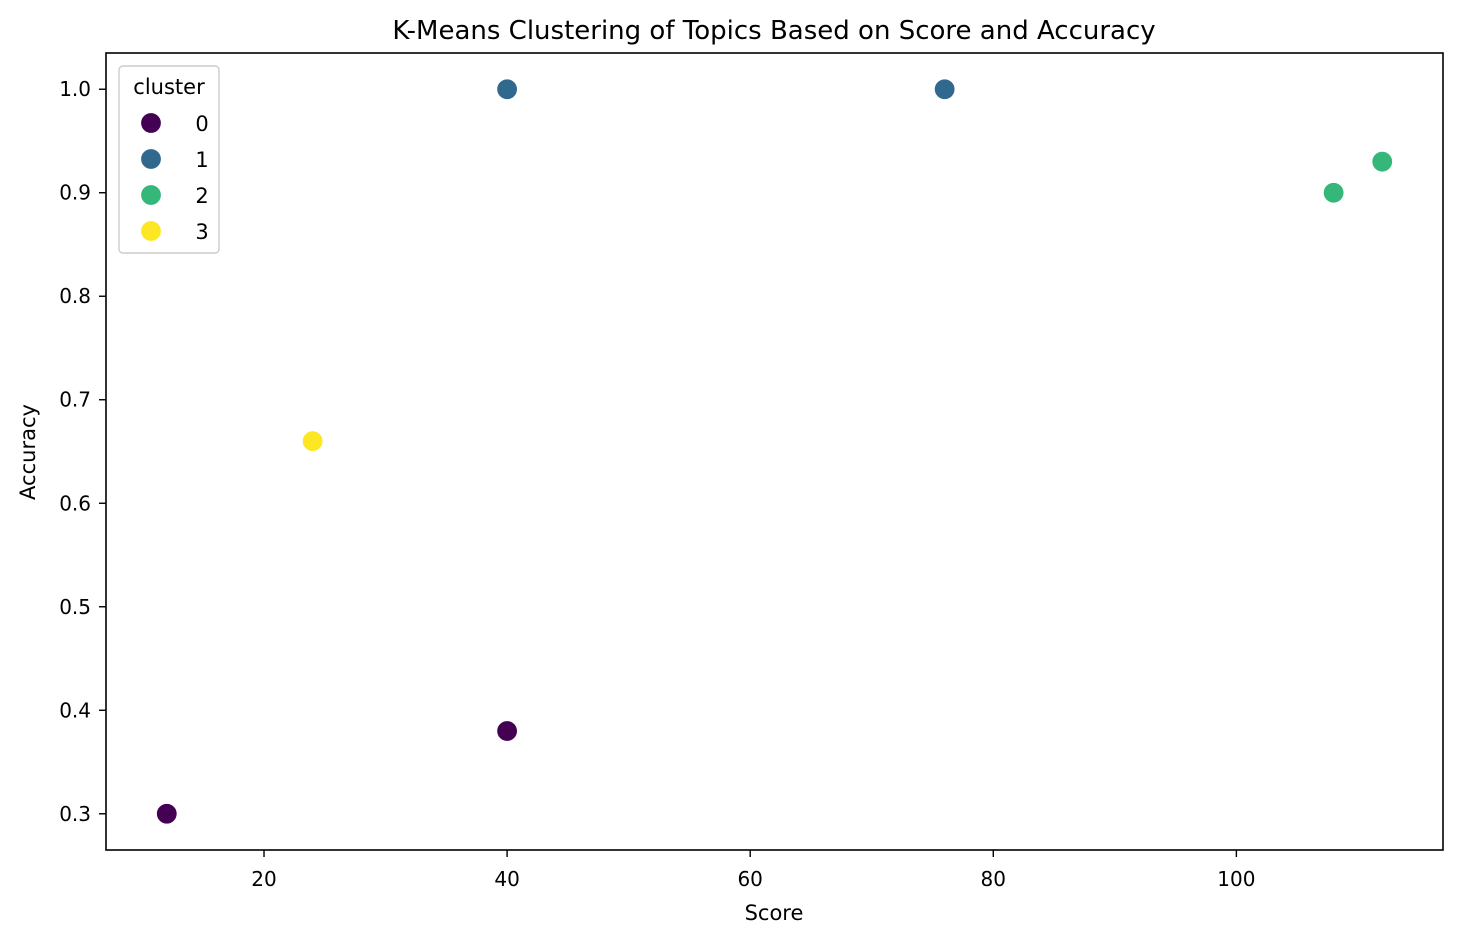 Image resolution: width=1460 pixels, height=943 pixels. Describe the element at coordinates (263, 879) in the screenshot. I see `x-tick-label: 20` at that location.